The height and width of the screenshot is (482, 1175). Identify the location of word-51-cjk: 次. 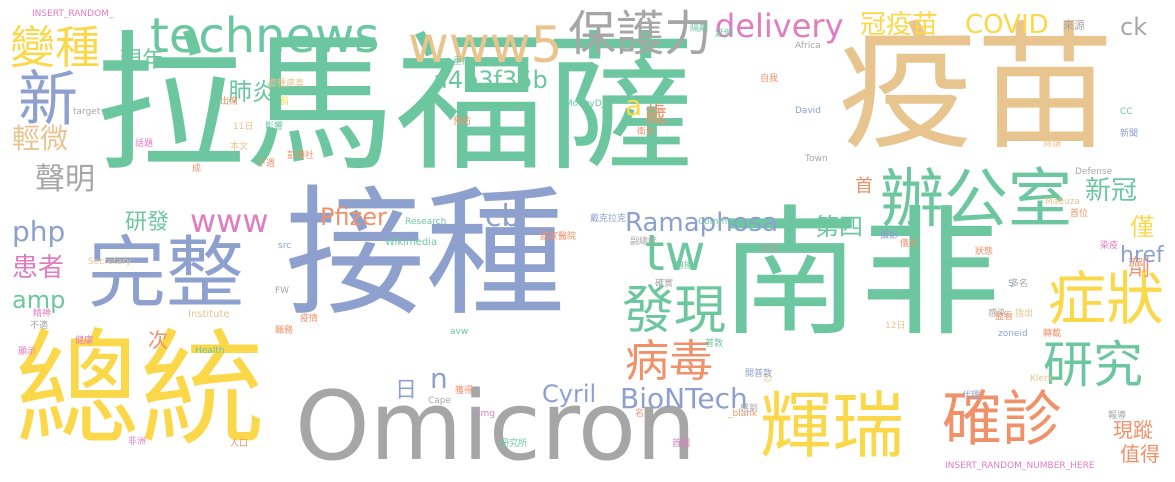
(158, 340).